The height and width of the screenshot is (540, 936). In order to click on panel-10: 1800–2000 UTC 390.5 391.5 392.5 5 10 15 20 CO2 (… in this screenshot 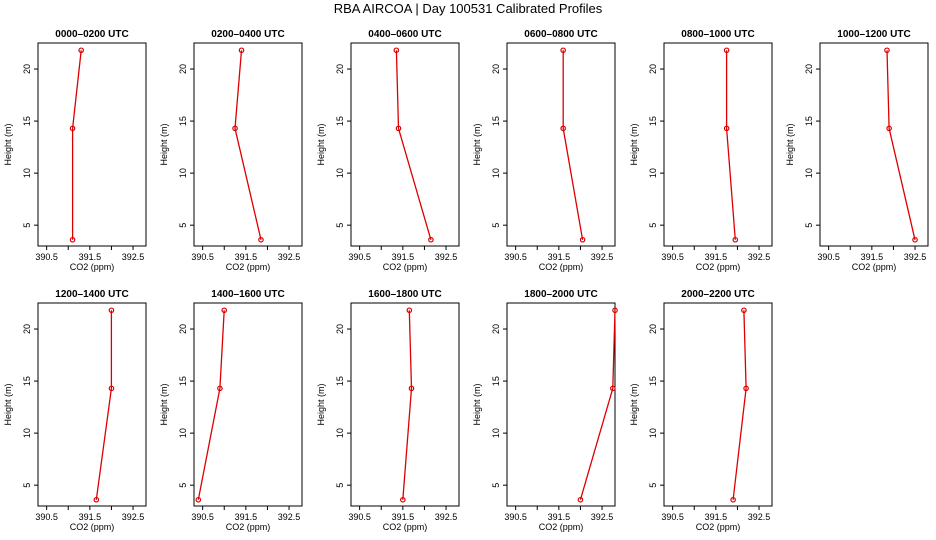, I will do `click(544, 410)`.